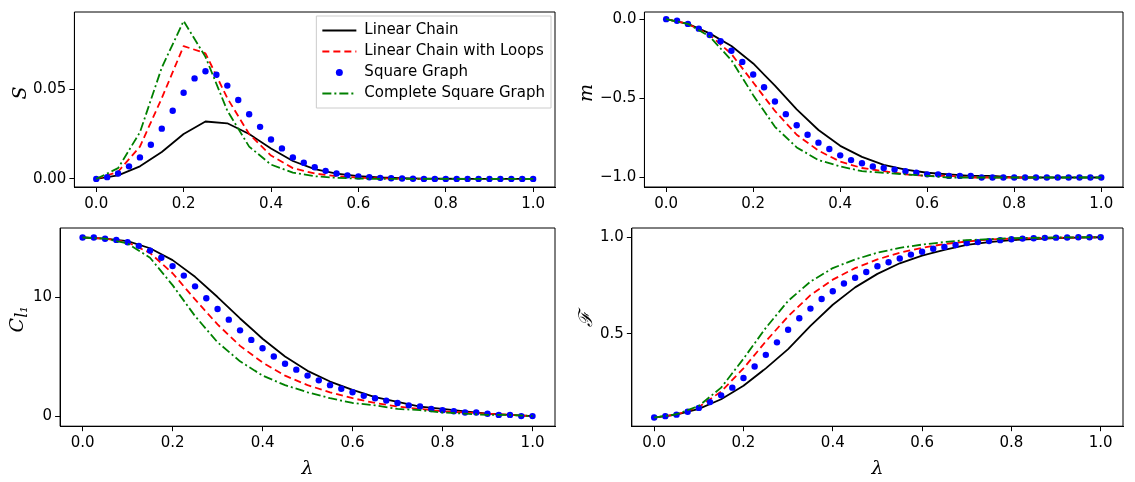  What do you see at coordinates (49, 88) in the screenshot?
I see `y-tick-label: 0.05` at bounding box center [49, 88].